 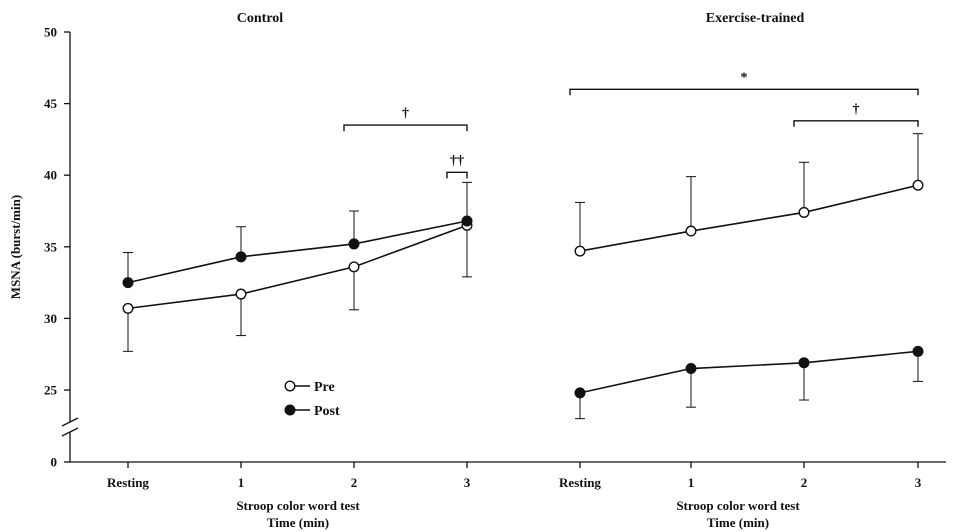 I want to click on y-tick-label: 35, so click(x=51, y=246).